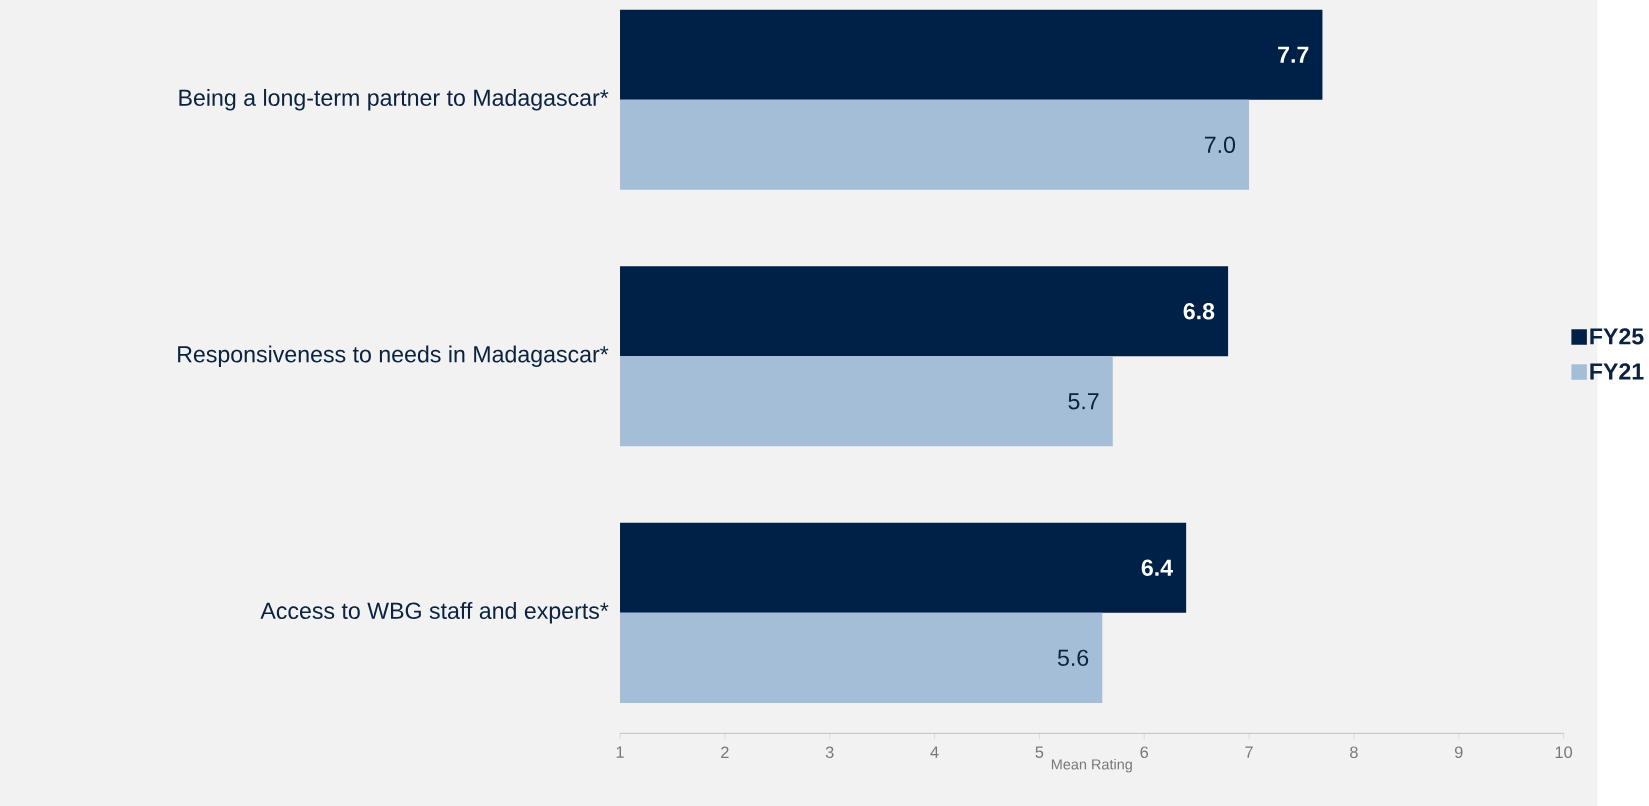  Describe the element at coordinates (1157, 567) in the screenshot. I see `data-label: 6.4` at that location.